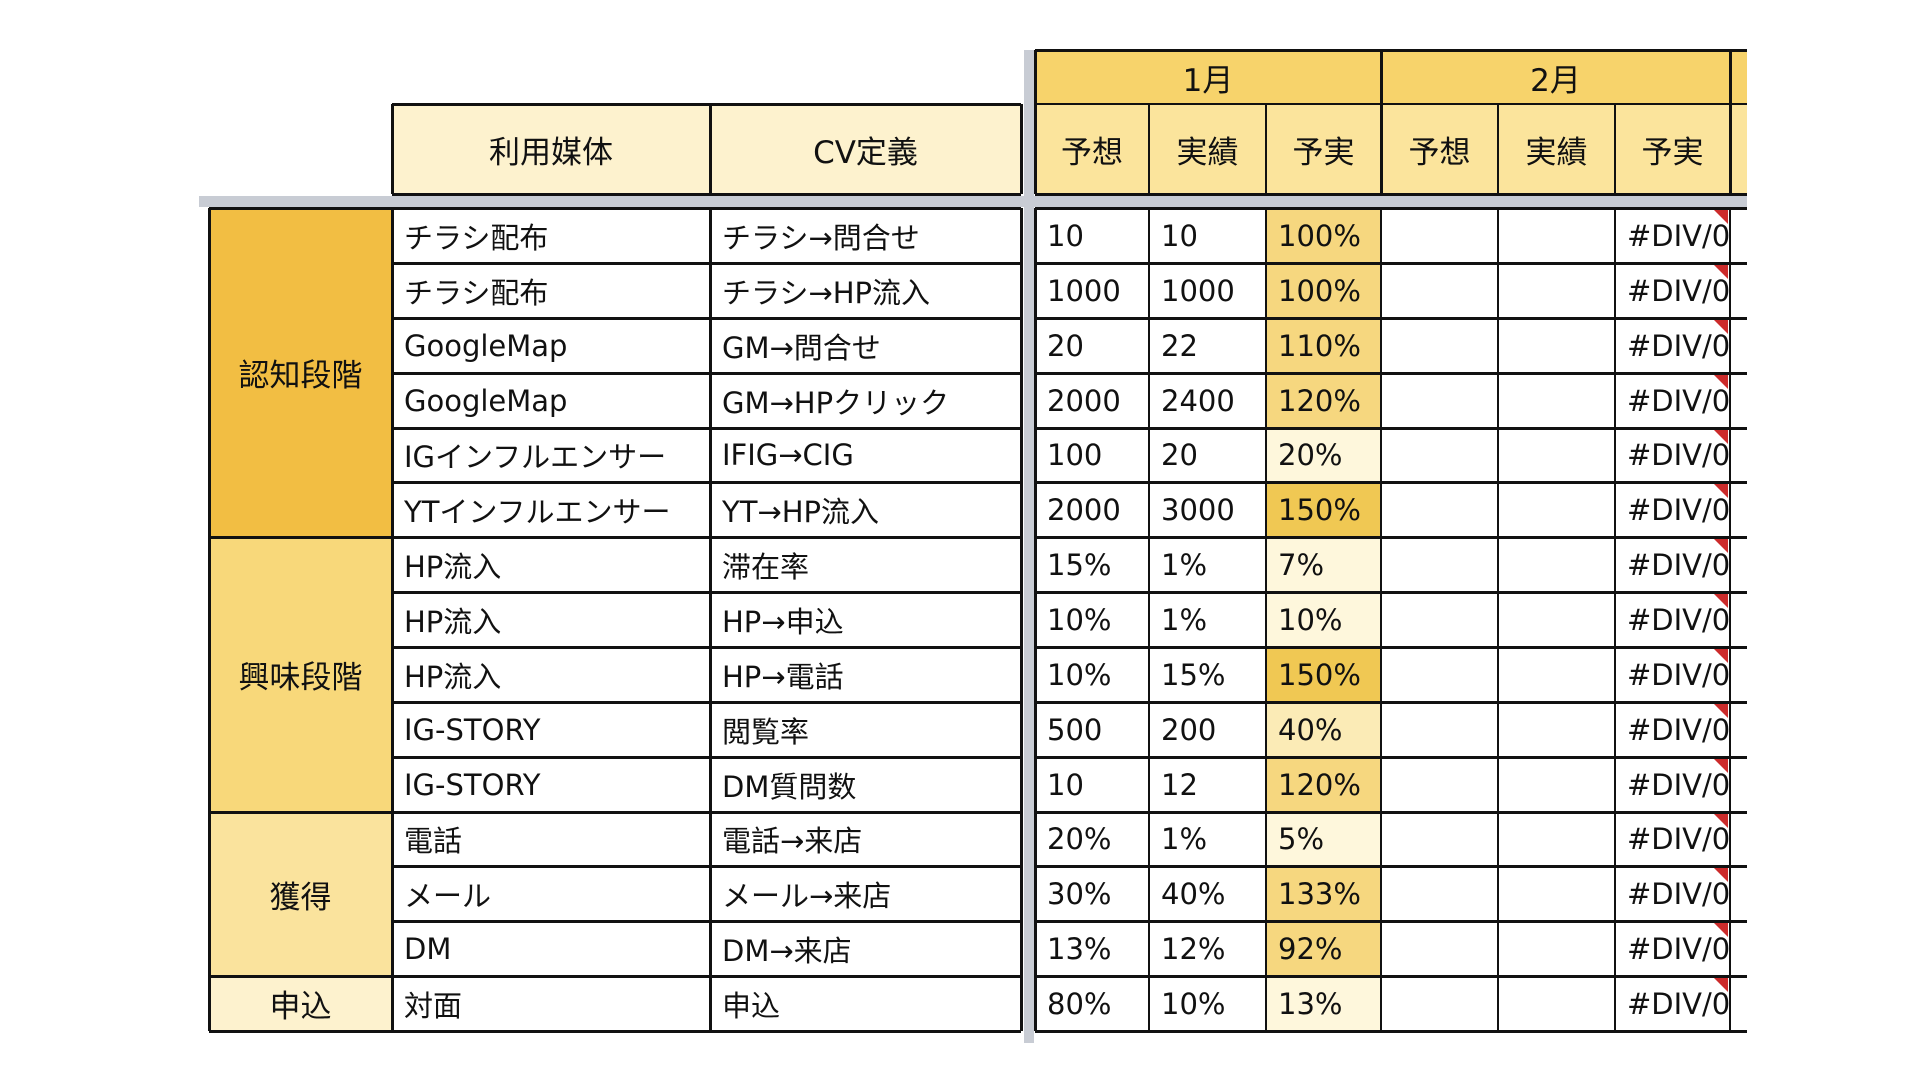 The width and height of the screenshot is (1920, 1080). I want to click on column-header-jan-ratio: 予実, so click(1323, 149).